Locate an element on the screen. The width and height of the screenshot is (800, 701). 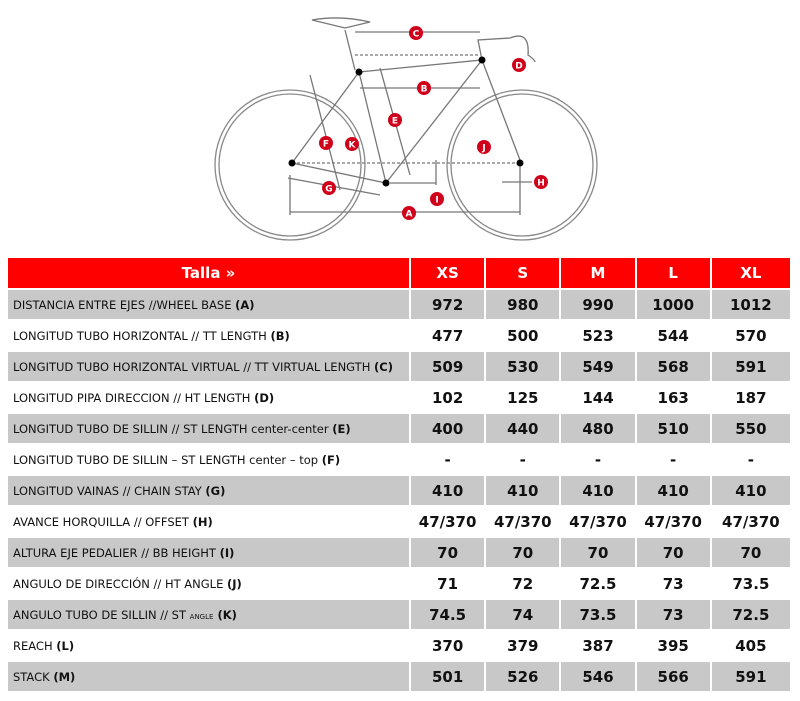
marker-b: B is located at coordinates (424, 88).